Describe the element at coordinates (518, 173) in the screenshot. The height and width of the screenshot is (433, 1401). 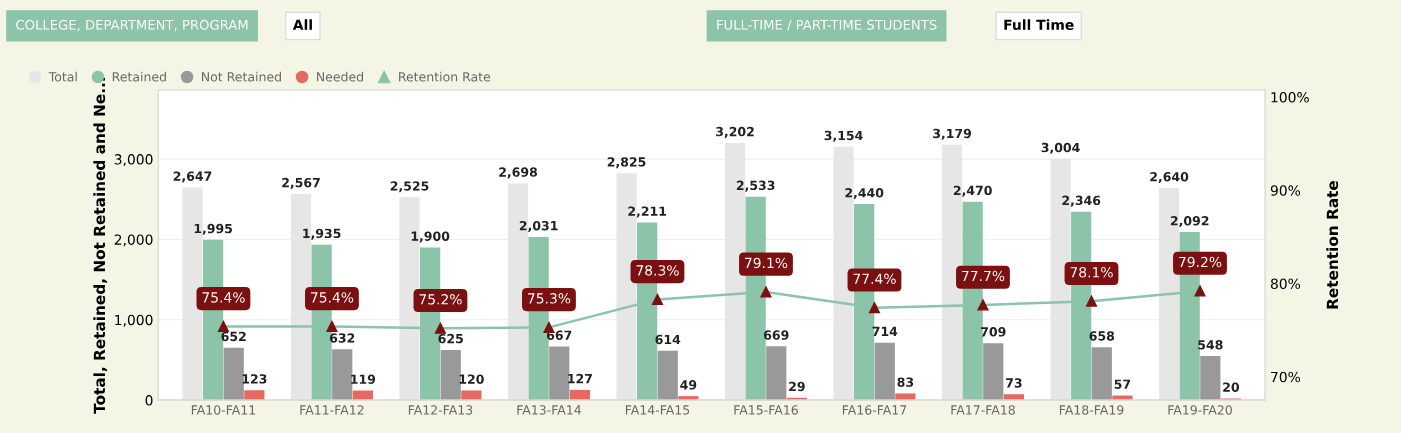
I see `data-label: 2,698` at that location.